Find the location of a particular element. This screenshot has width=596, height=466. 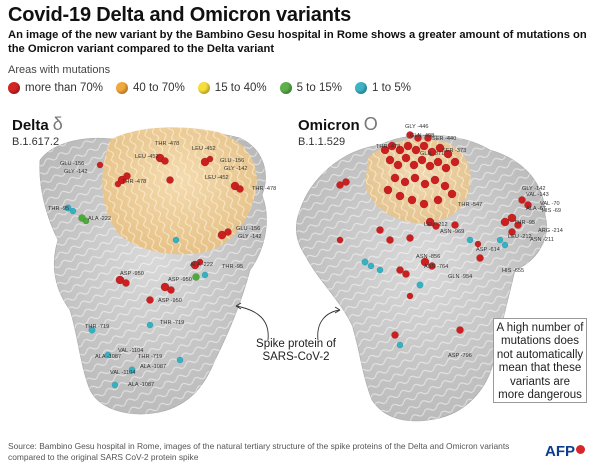

delta-title: Delta δ is located at coordinates (37, 124).